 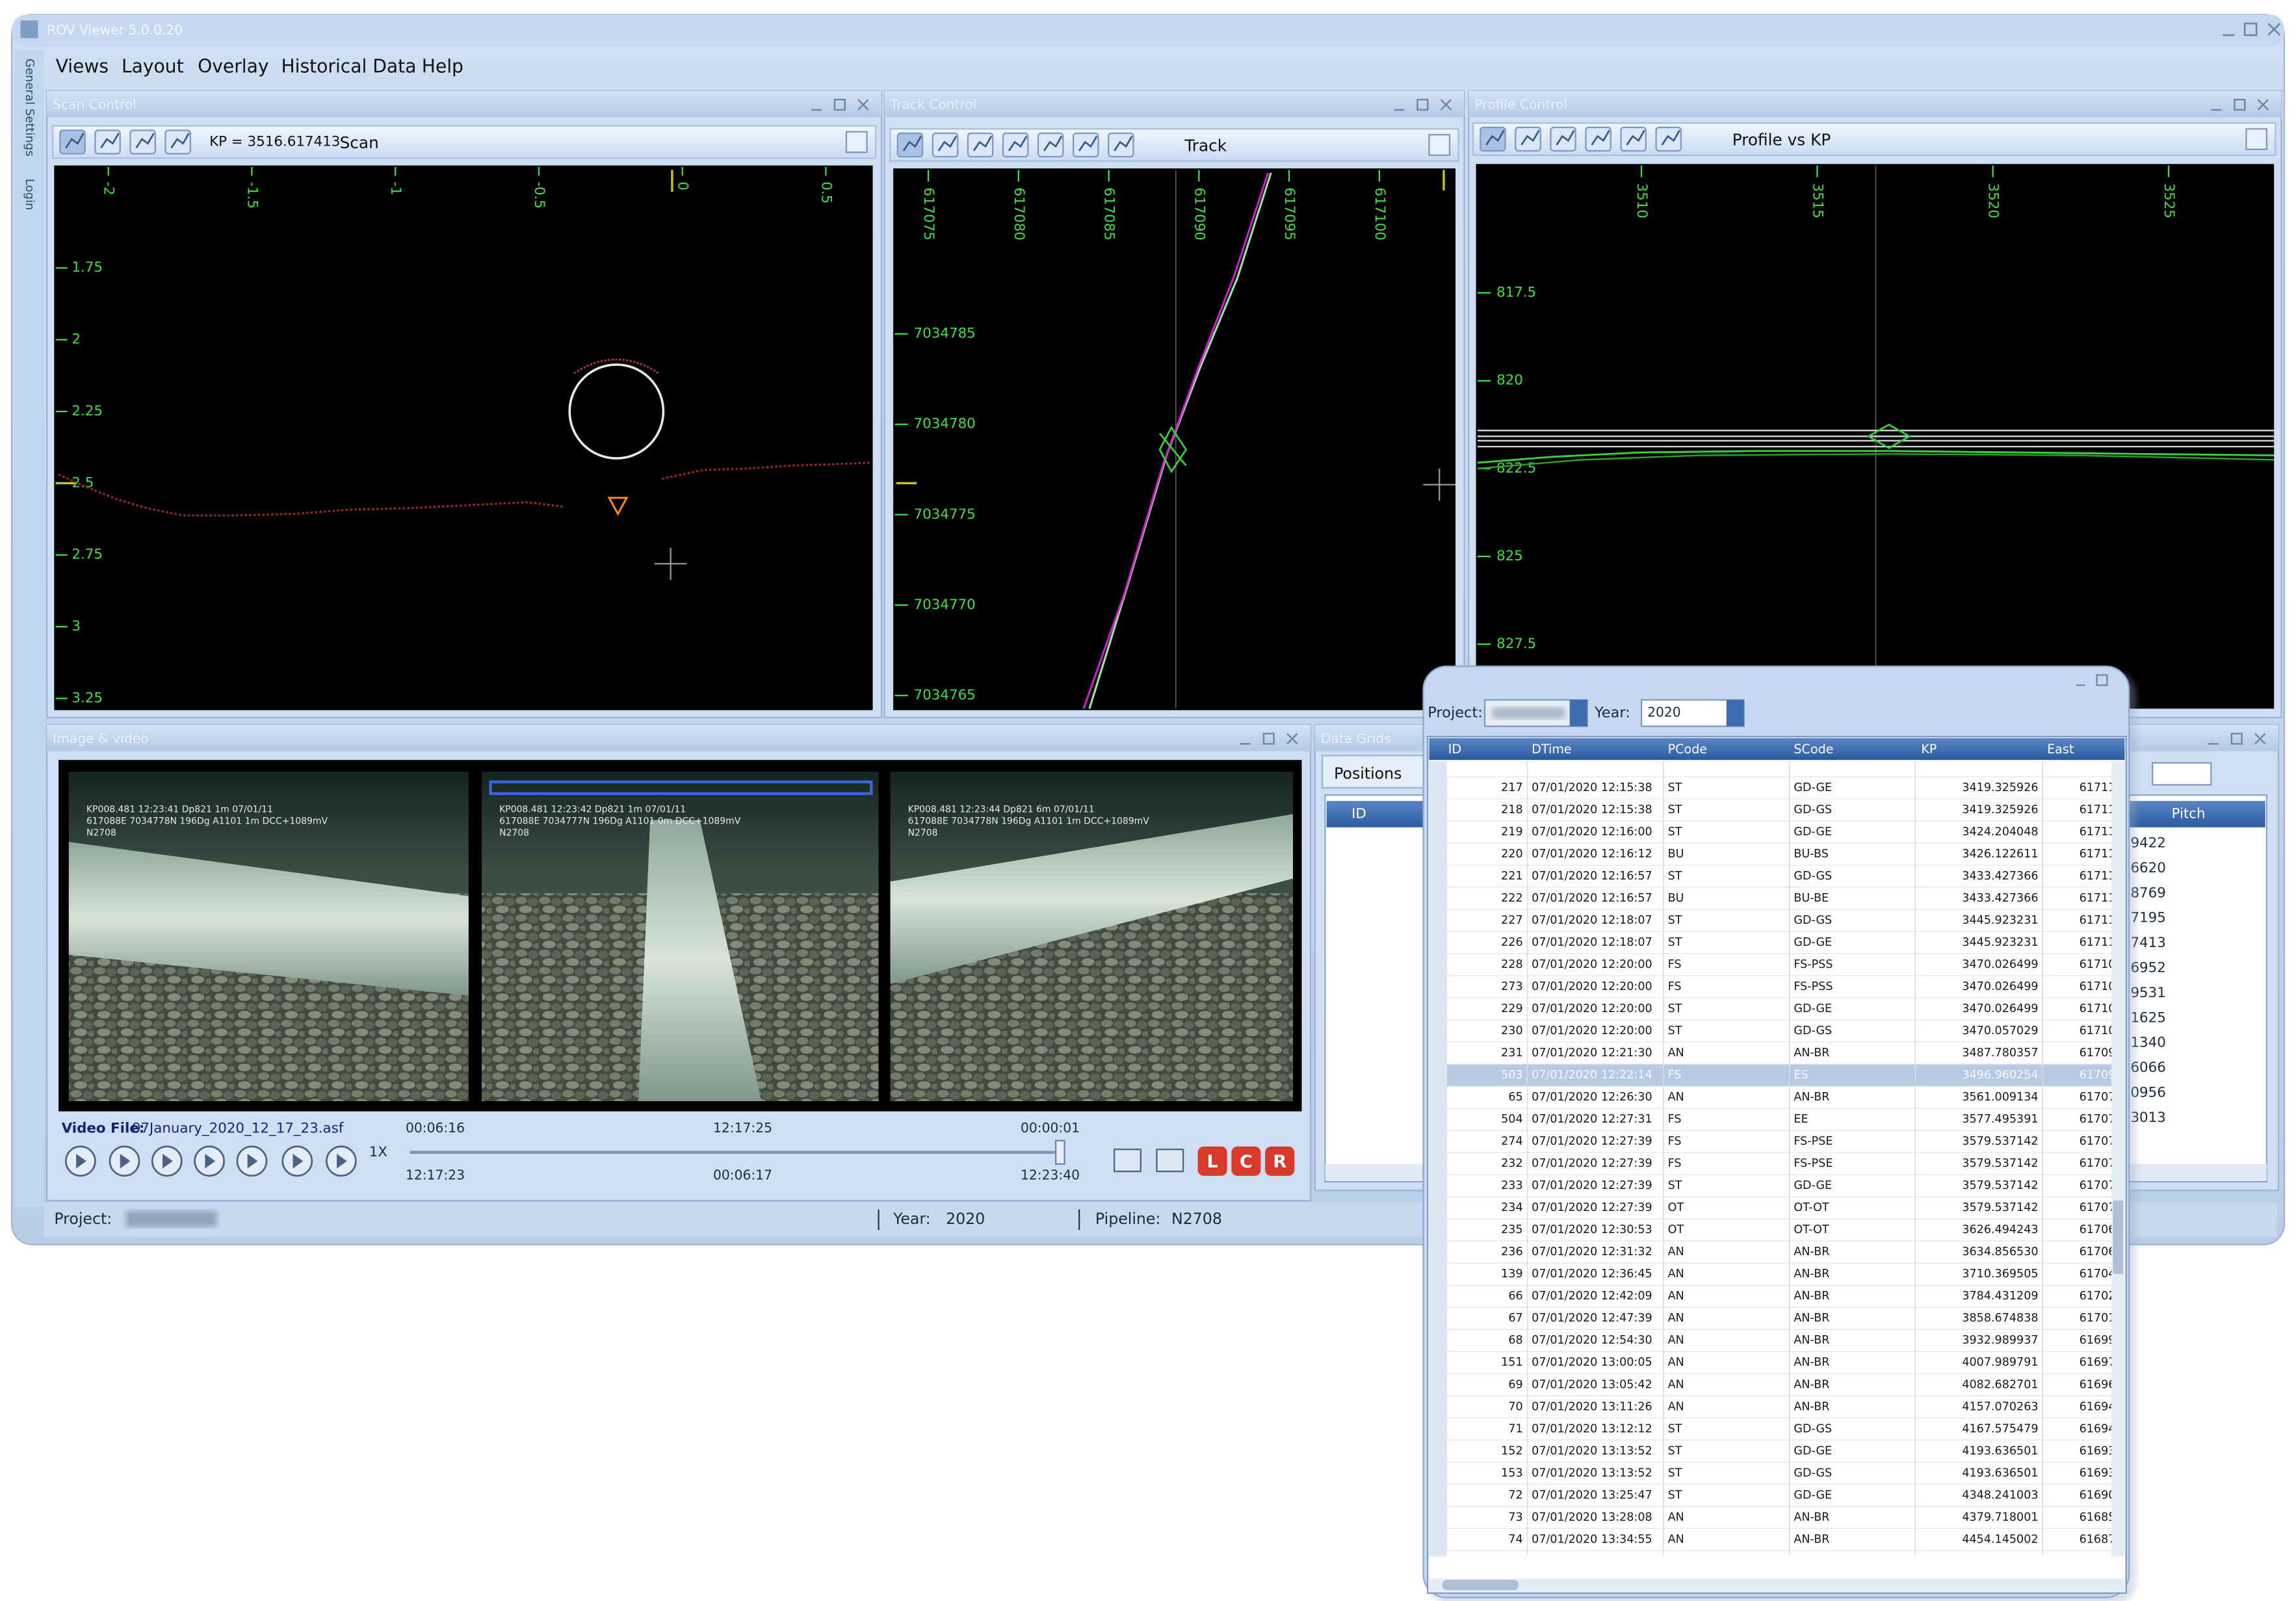 I want to click on menu-item: Help, so click(x=442, y=66).